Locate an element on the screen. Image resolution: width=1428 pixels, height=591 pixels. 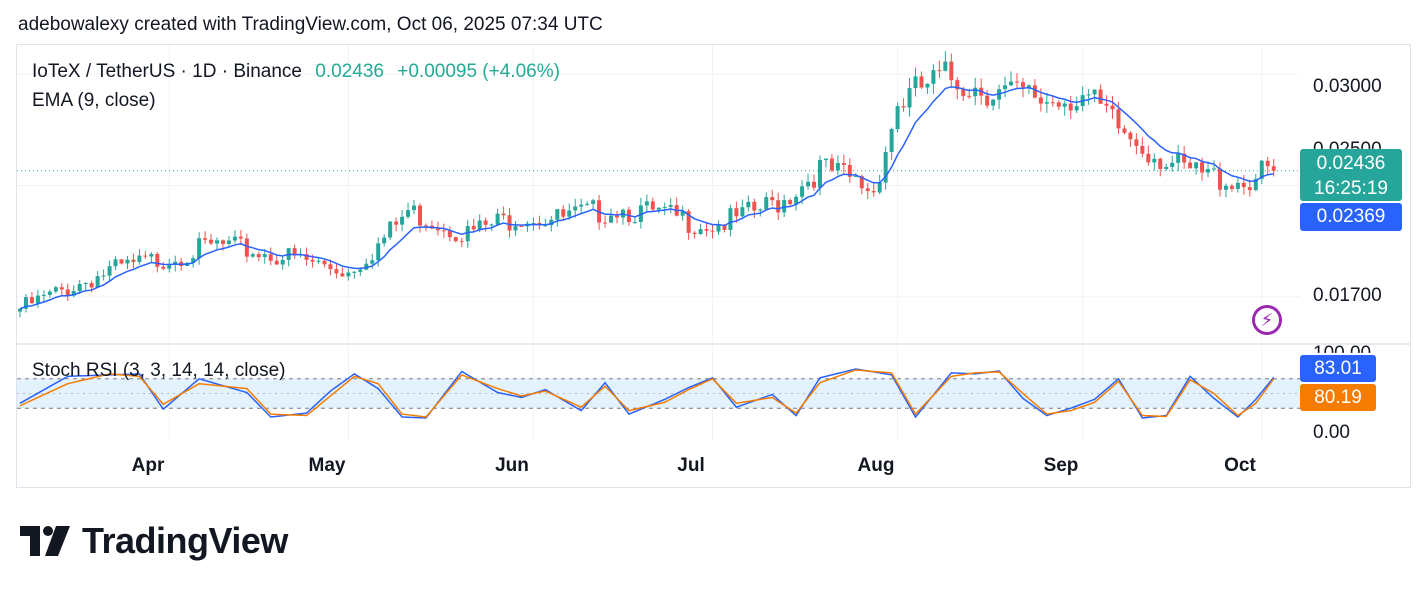
tradingview-logo: TradingView is located at coordinates (154, 541).